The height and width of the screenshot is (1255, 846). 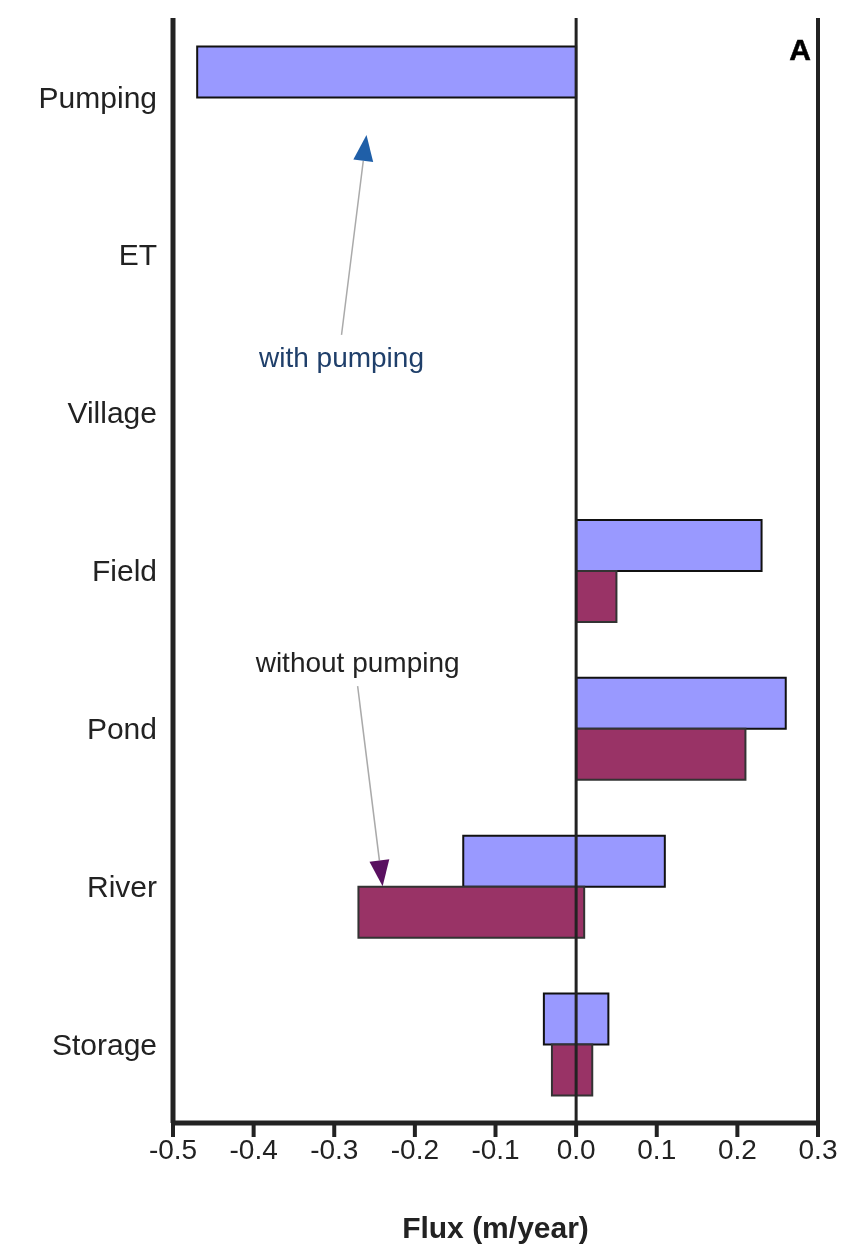 I want to click on x-tick-label: 0.2, so click(x=737, y=1149).